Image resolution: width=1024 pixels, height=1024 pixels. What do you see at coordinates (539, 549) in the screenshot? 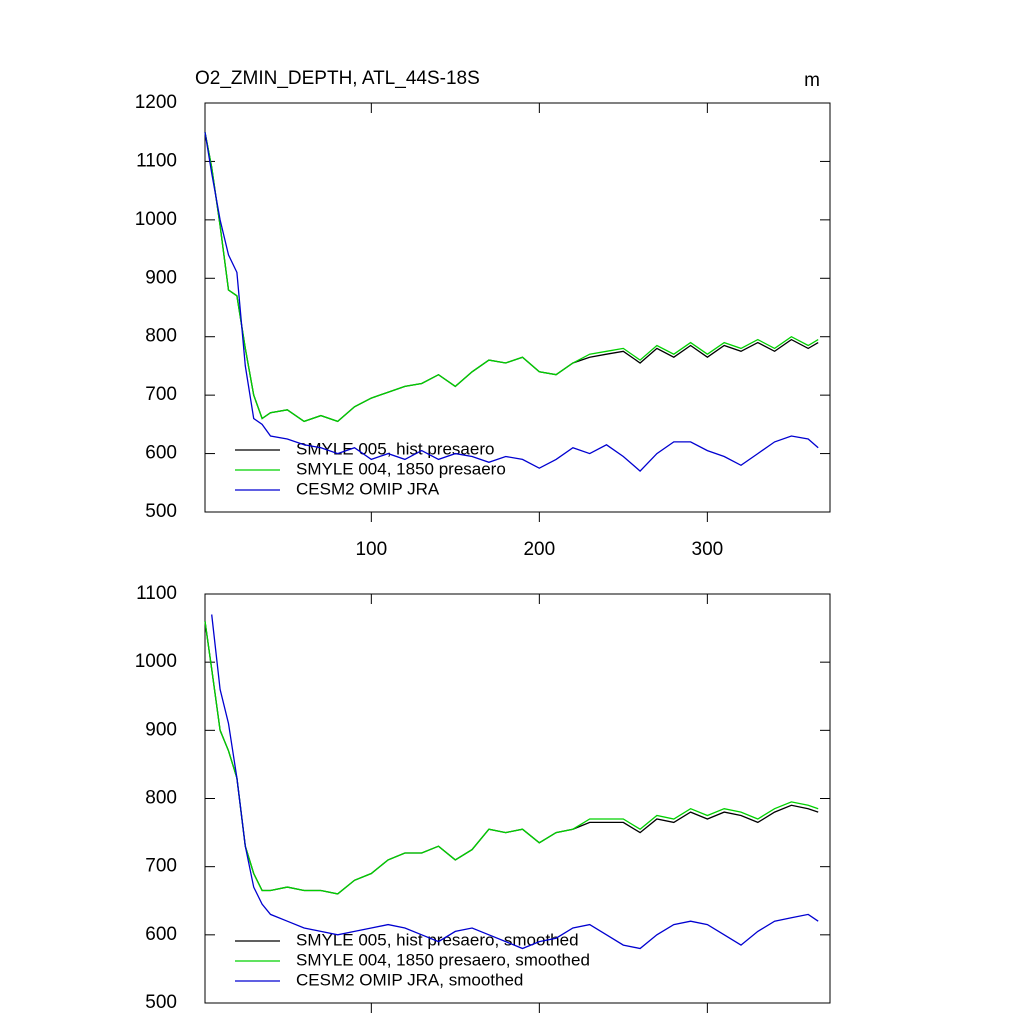
I see `x-tick-label: 200` at bounding box center [539, 549].